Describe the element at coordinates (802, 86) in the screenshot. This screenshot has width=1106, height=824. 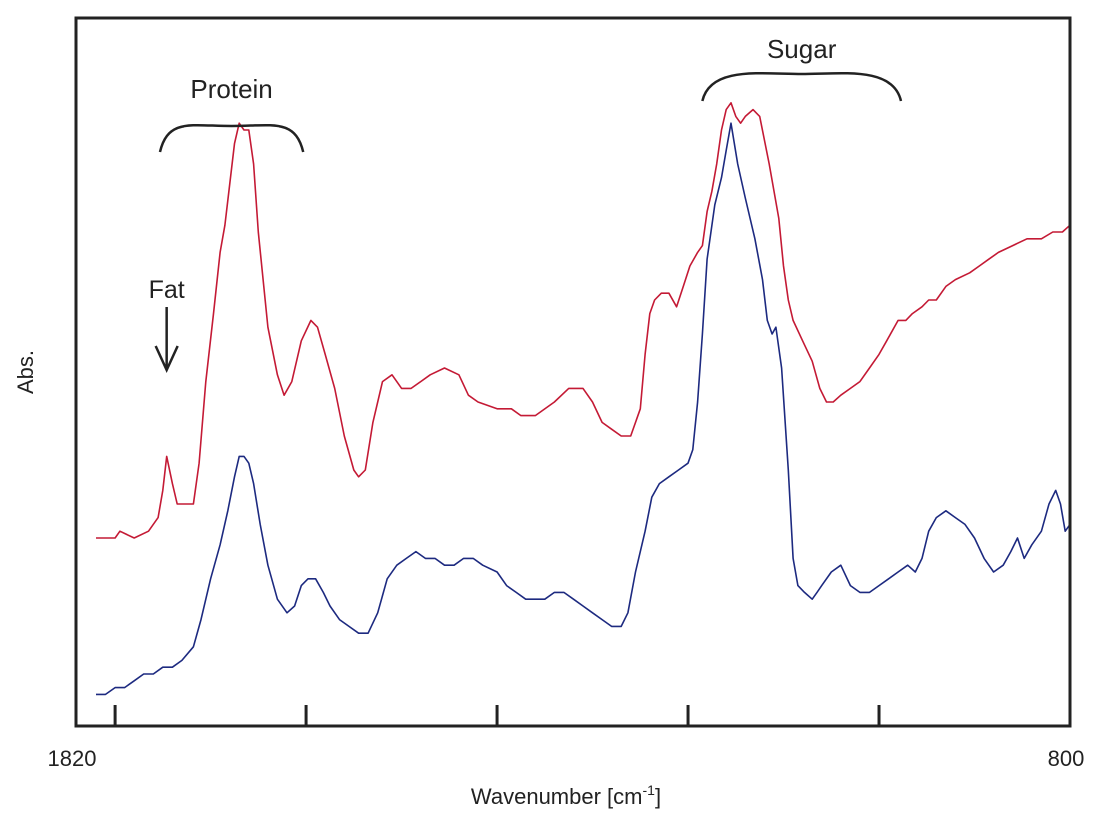
I see `bracket-sugar` at that location.